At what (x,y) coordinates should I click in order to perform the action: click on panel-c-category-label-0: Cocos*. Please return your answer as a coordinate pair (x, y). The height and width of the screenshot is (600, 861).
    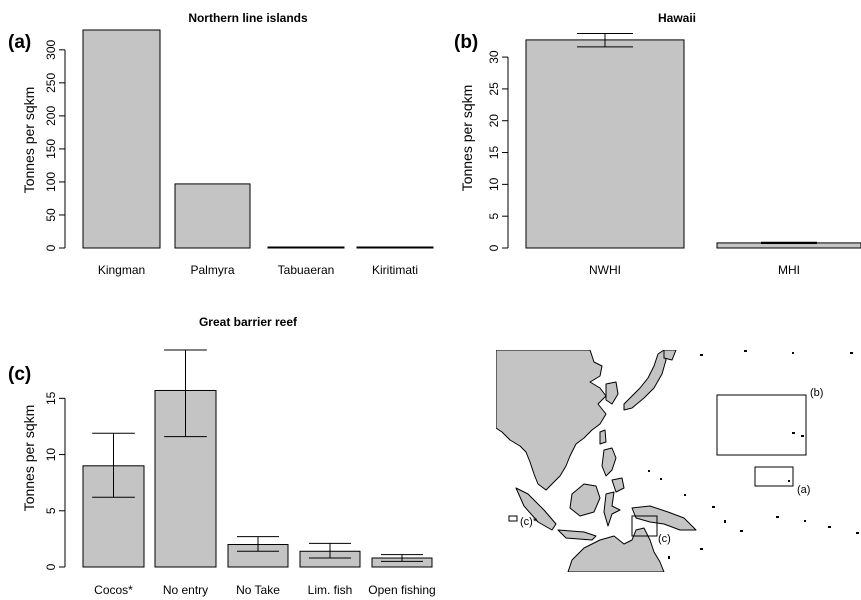
    Looking at the image, I should click on (113, 590).